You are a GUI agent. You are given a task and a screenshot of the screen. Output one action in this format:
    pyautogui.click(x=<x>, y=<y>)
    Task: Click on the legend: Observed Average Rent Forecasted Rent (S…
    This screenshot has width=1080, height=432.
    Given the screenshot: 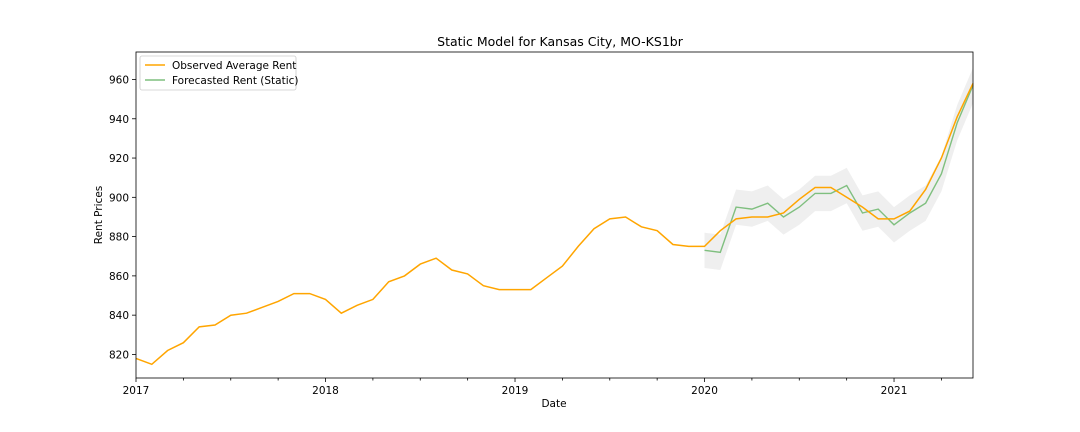 What is the action you would take?
    pyautogui.click(x=219, y=73)
    